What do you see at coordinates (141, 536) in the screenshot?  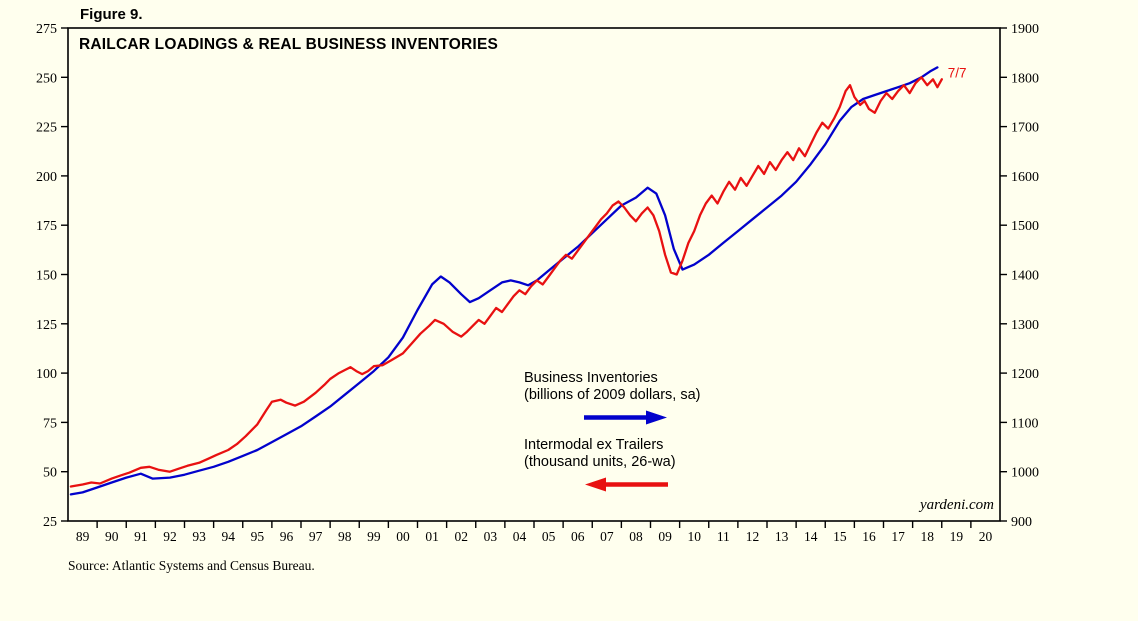 I see `x-tick-label: 91` at bounding box center [141, 536].